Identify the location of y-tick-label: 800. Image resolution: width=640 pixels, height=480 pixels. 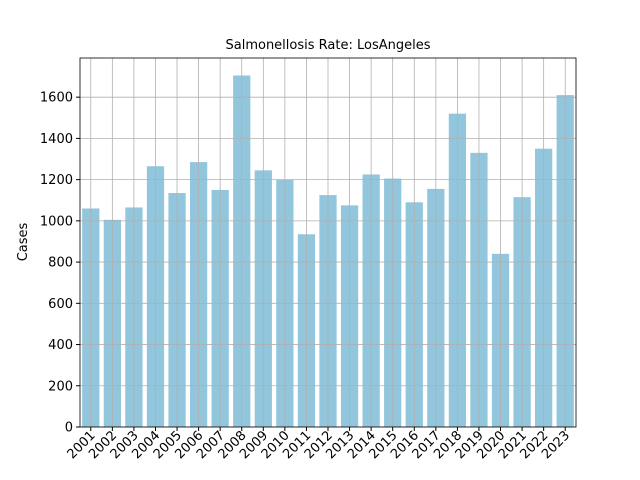
(60, 263).